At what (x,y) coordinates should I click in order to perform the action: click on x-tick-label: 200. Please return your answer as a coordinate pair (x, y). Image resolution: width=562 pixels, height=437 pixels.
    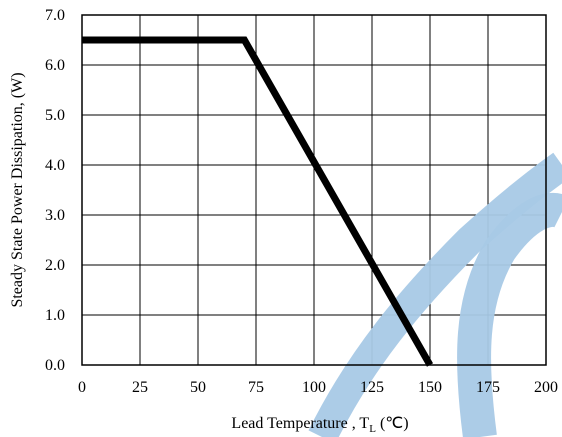
    Looking at the image, I should click on (546, 387).